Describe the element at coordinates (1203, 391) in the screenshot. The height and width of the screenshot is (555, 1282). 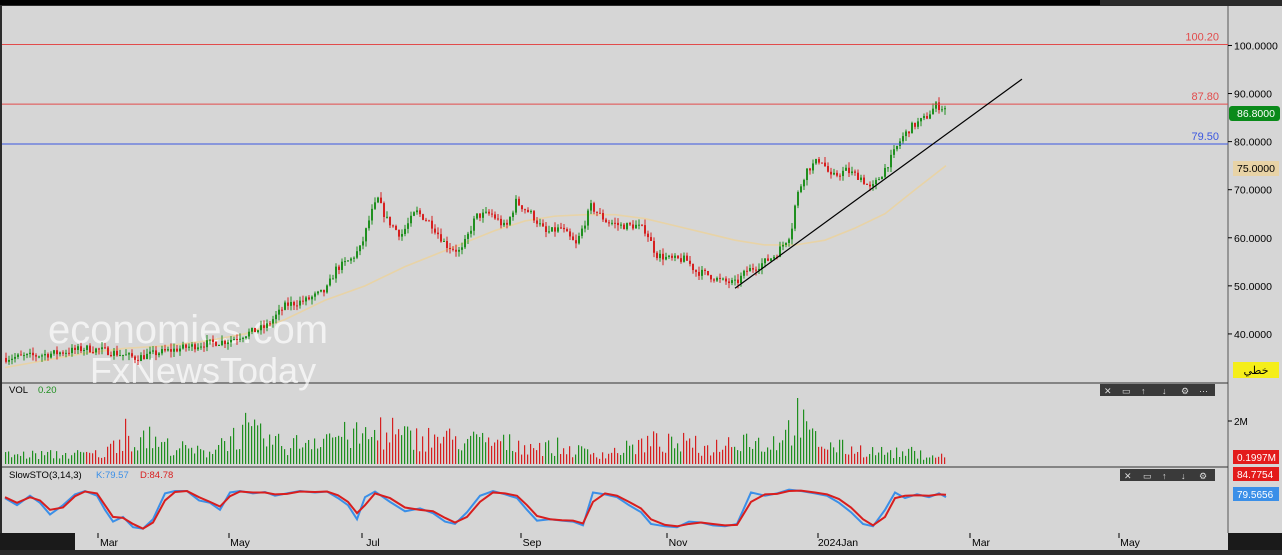
I see `more-icon: ⋯` at that location.